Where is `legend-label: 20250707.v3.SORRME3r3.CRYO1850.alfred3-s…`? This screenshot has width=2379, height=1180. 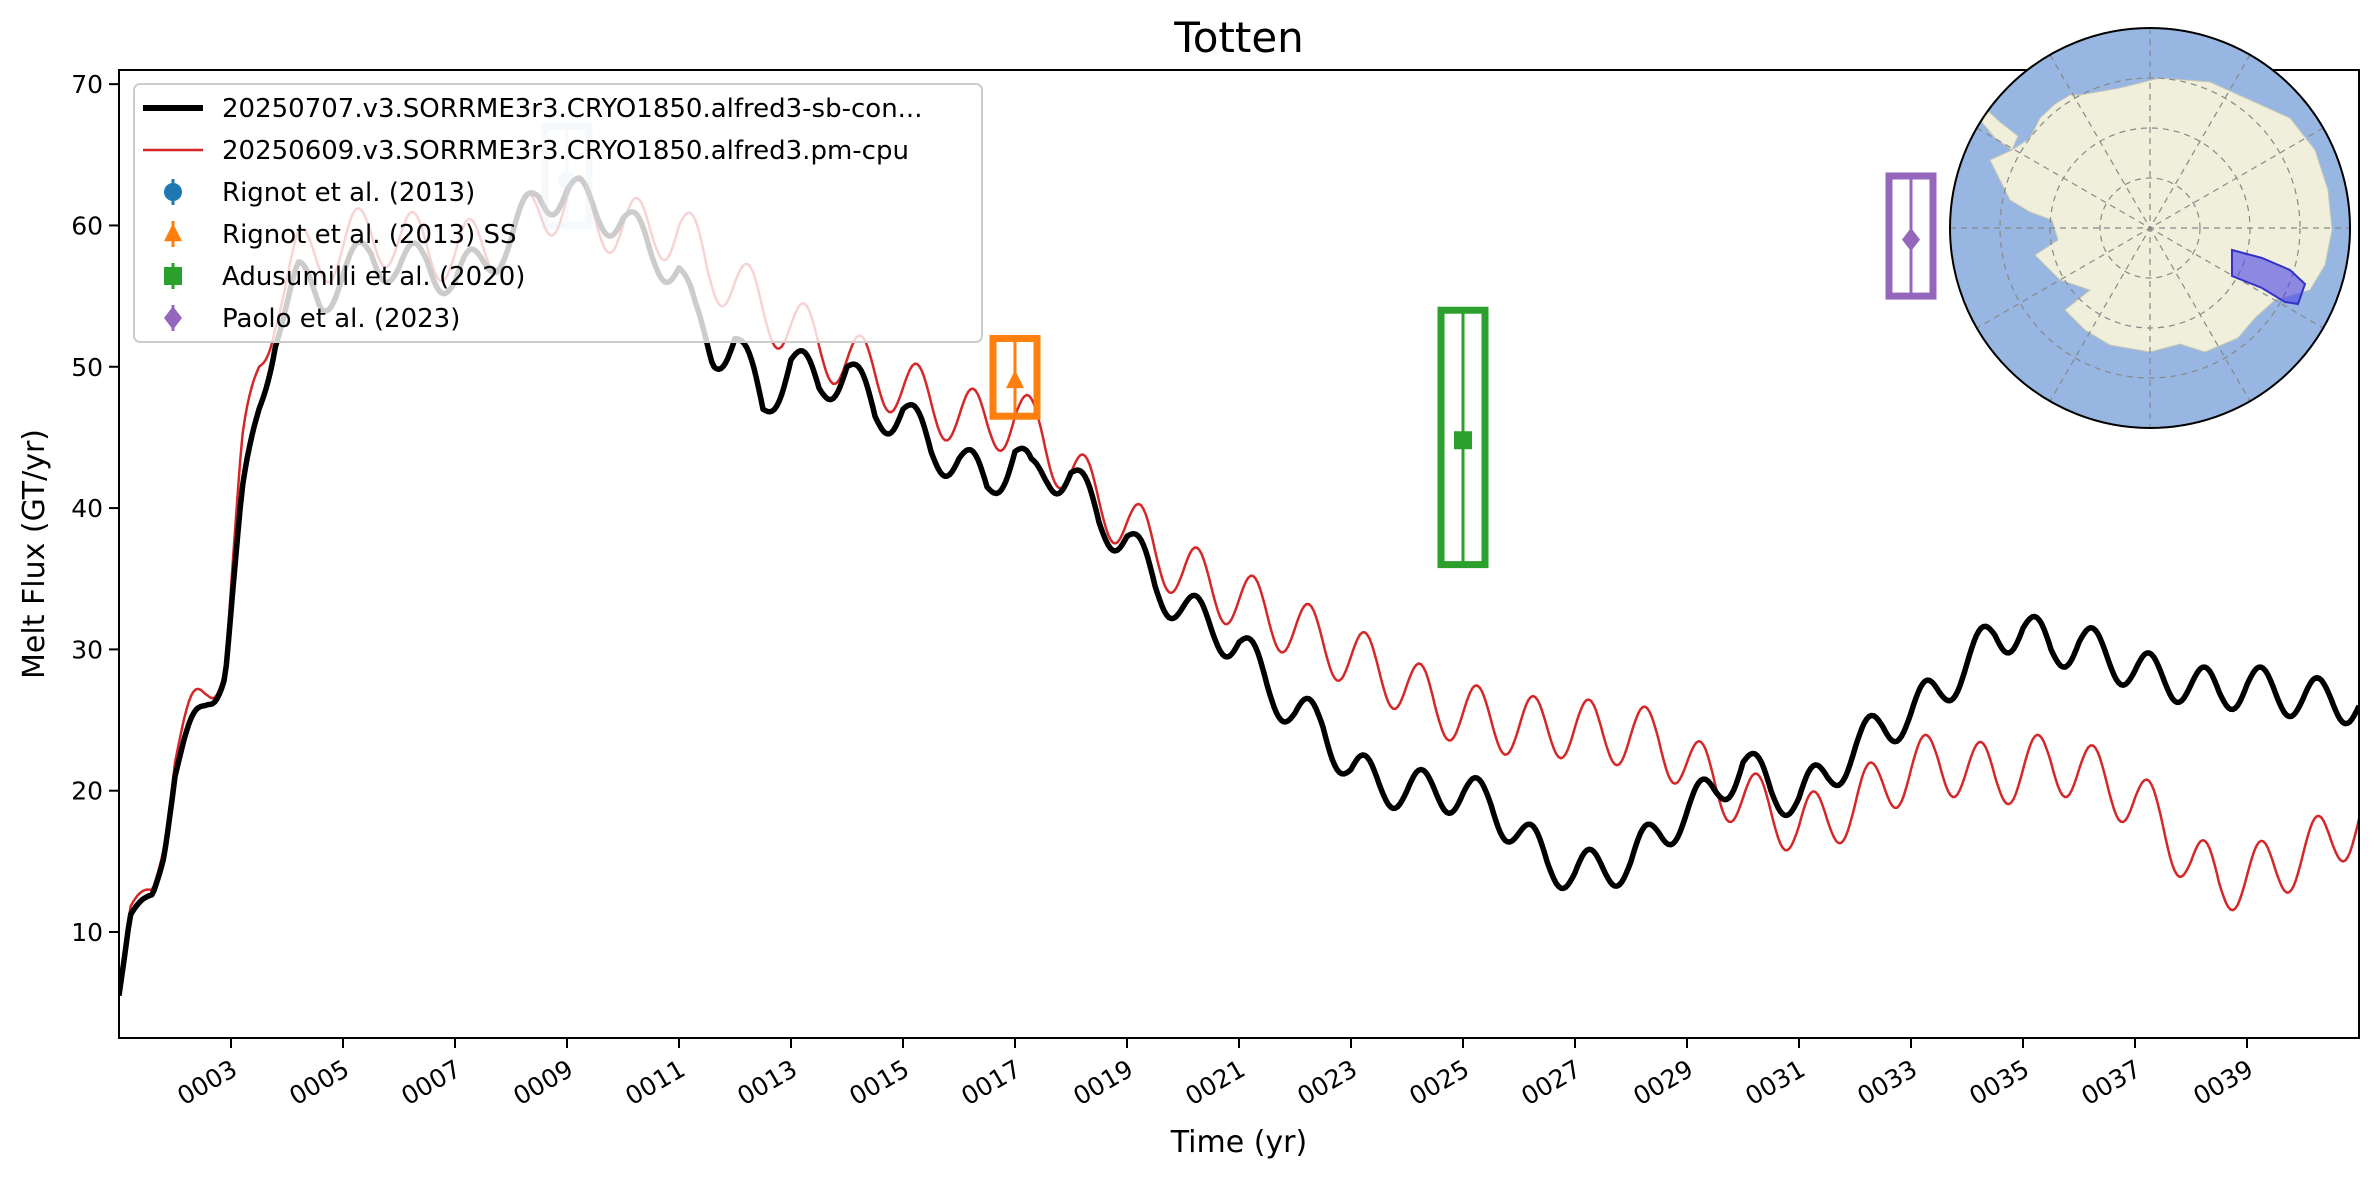 legend-label: 20250707.v3.SORRME3r3.CRYO1850.alfred3-s… is located at coordinates (572, 109).